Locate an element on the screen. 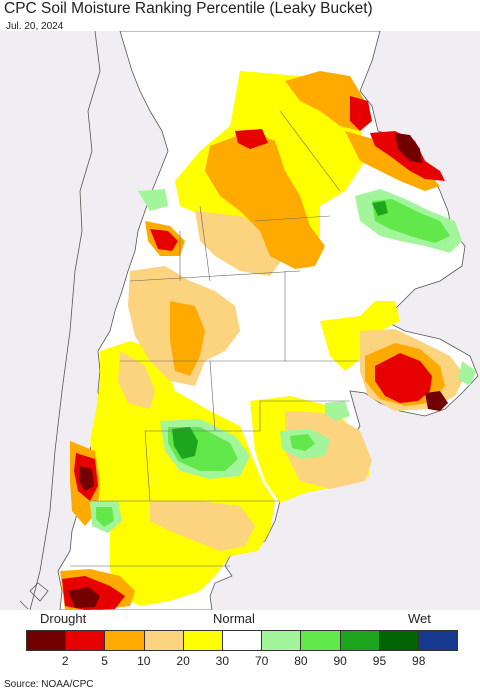 The width and height of the screenshot is (480, 693). light-green-zone-nw is located at coordinates (153, 200).